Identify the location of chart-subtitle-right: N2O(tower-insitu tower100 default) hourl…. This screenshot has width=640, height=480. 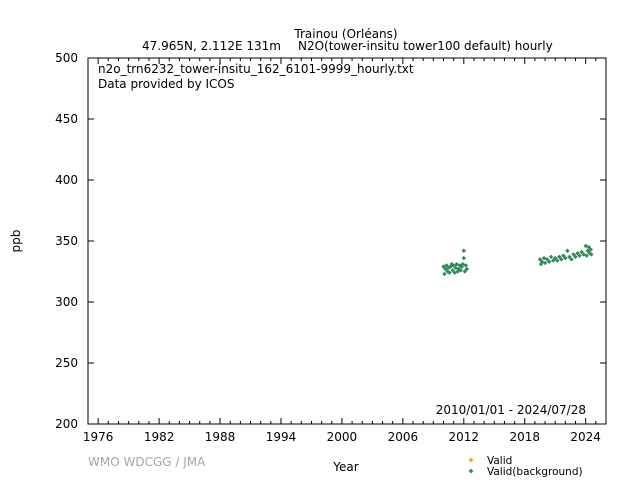
(425, 46).